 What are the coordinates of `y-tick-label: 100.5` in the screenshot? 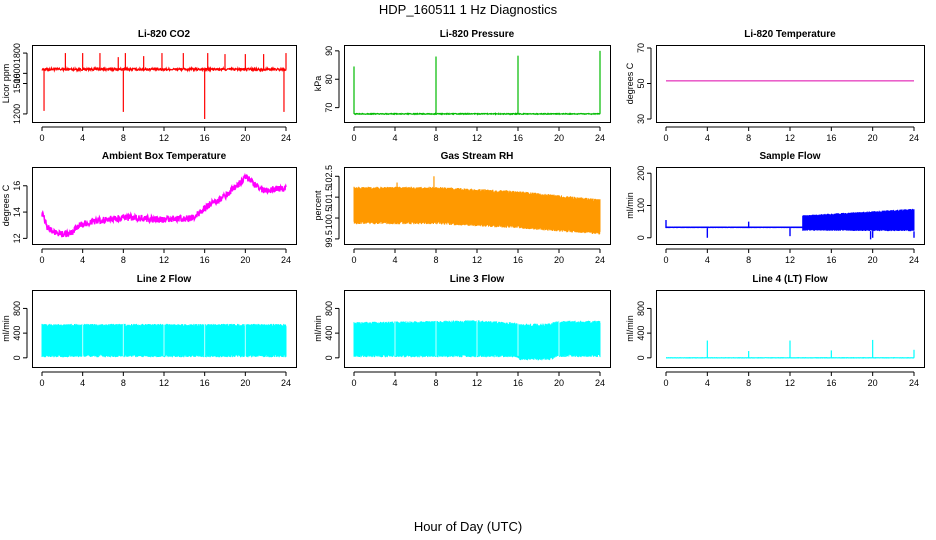 It's located at (329, 218).